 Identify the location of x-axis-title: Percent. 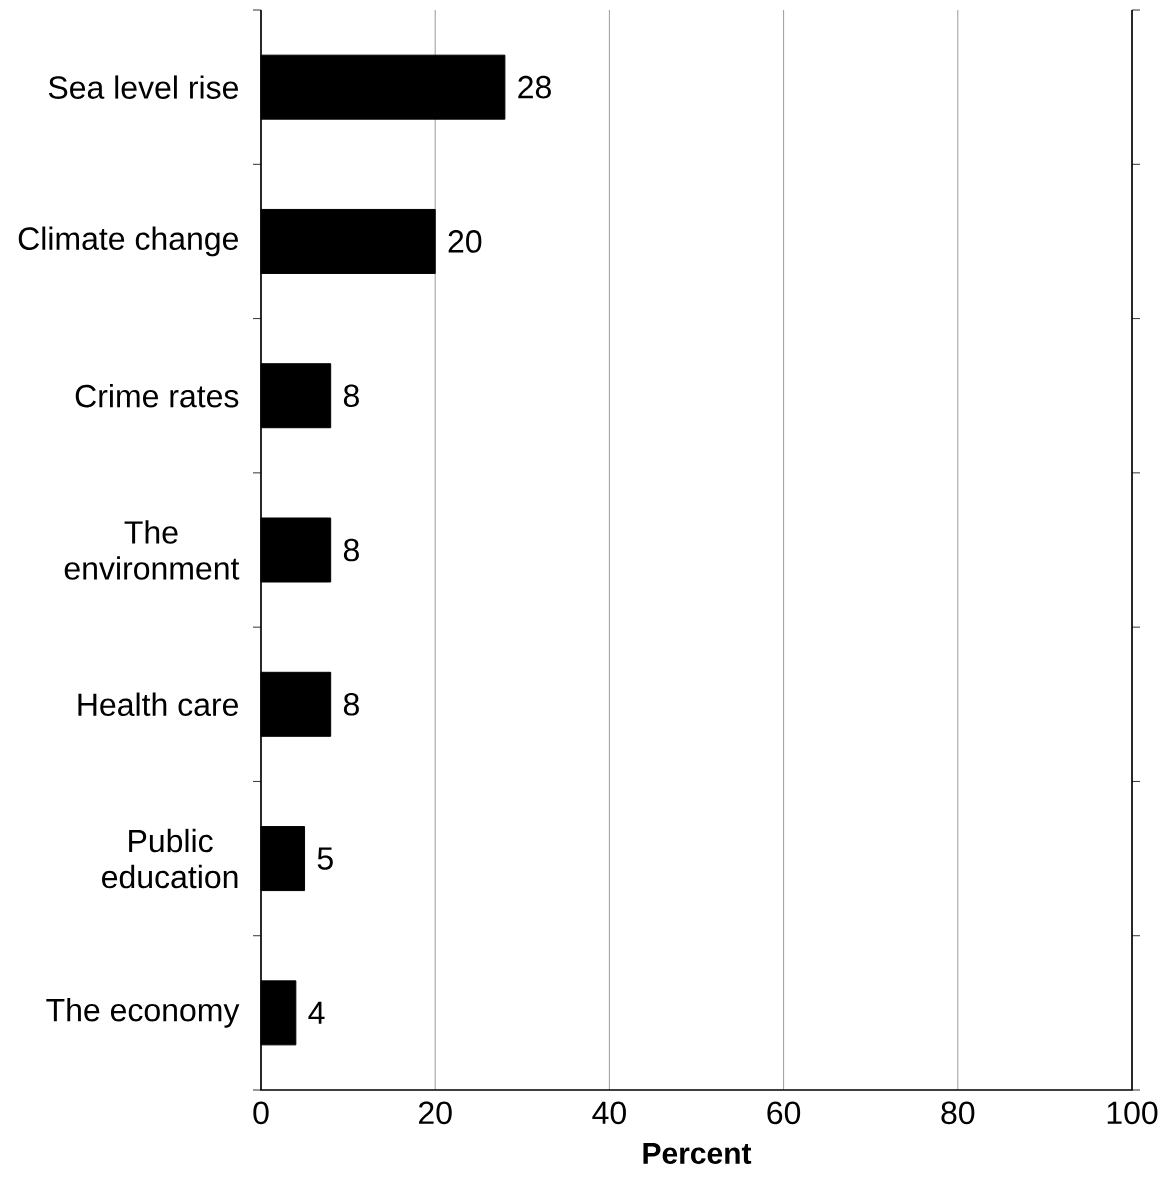
(697, 1153).